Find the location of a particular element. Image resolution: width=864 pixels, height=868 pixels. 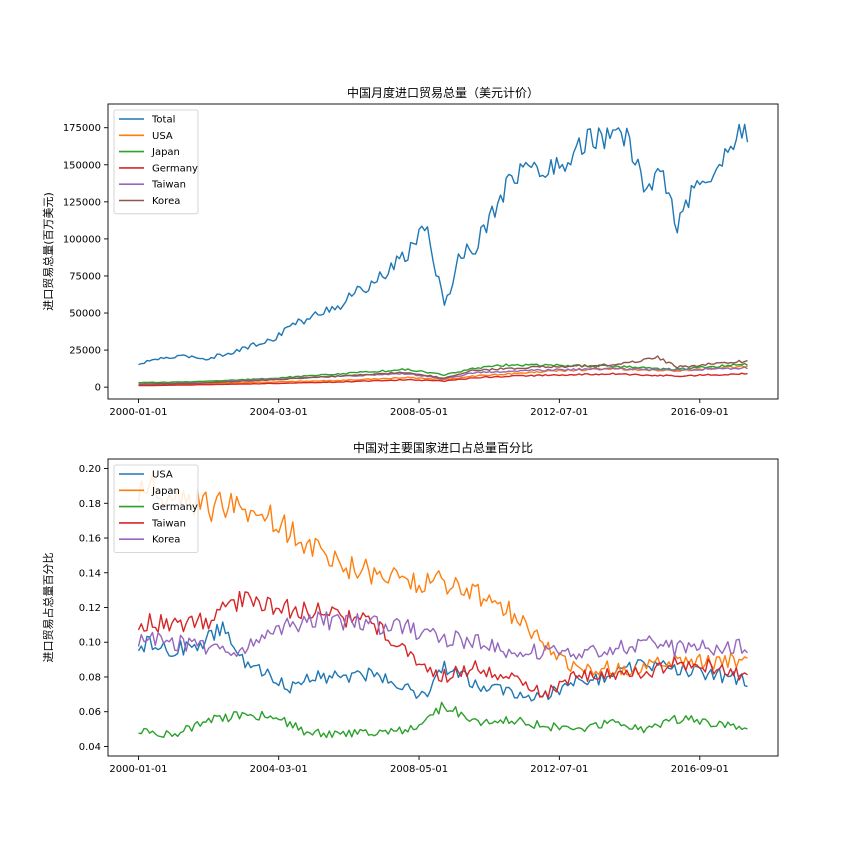

y-tick-label: 50000 is located at coordinates (85, 314).